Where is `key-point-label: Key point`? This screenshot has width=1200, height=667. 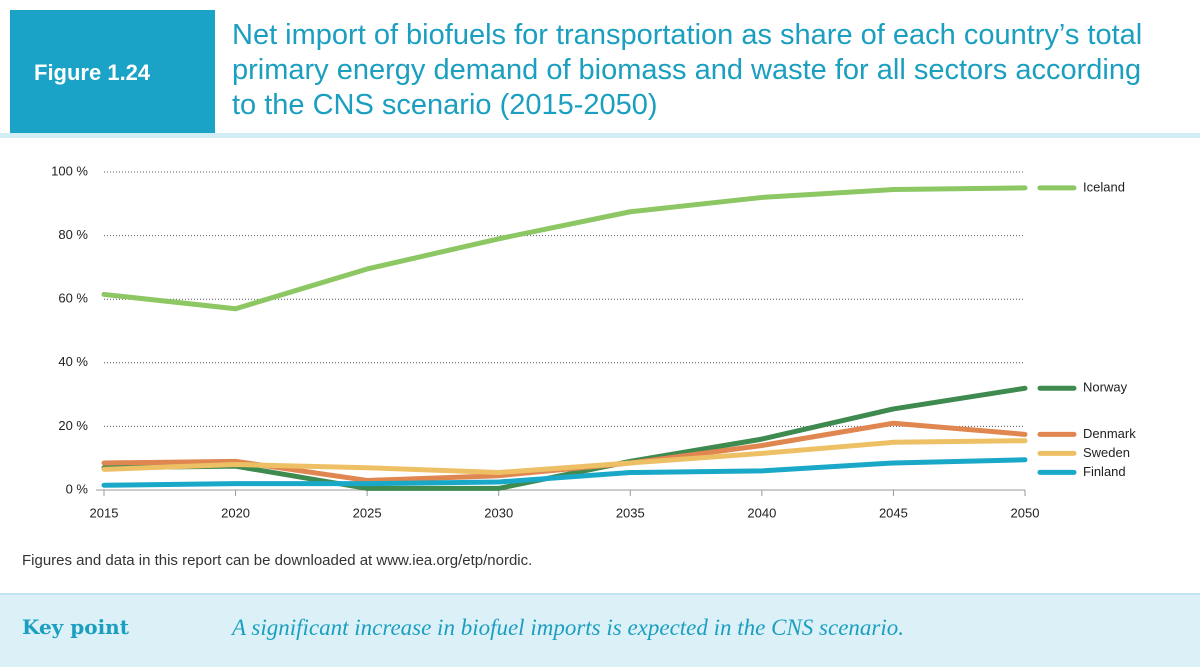
key-point-label: Key point is located at coordinates (75, 627).